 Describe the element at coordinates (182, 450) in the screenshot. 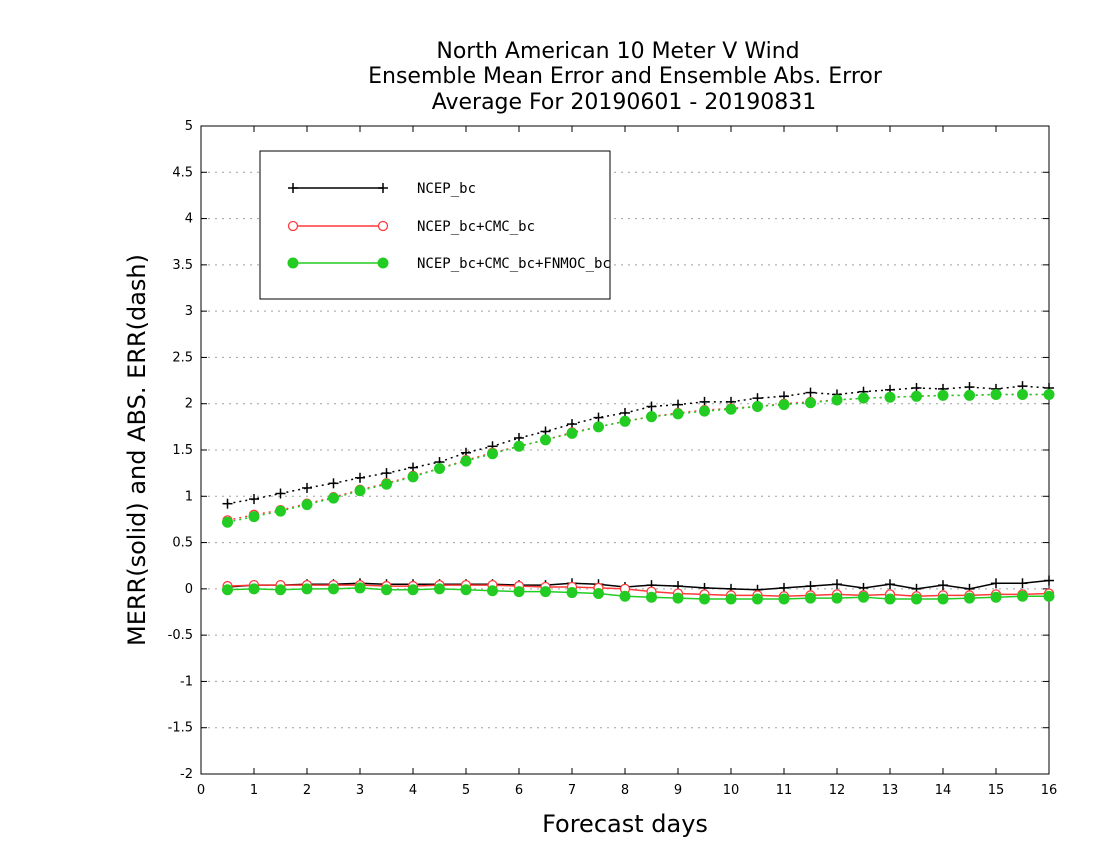

I see `y-tick-label: 1.5` at that location.